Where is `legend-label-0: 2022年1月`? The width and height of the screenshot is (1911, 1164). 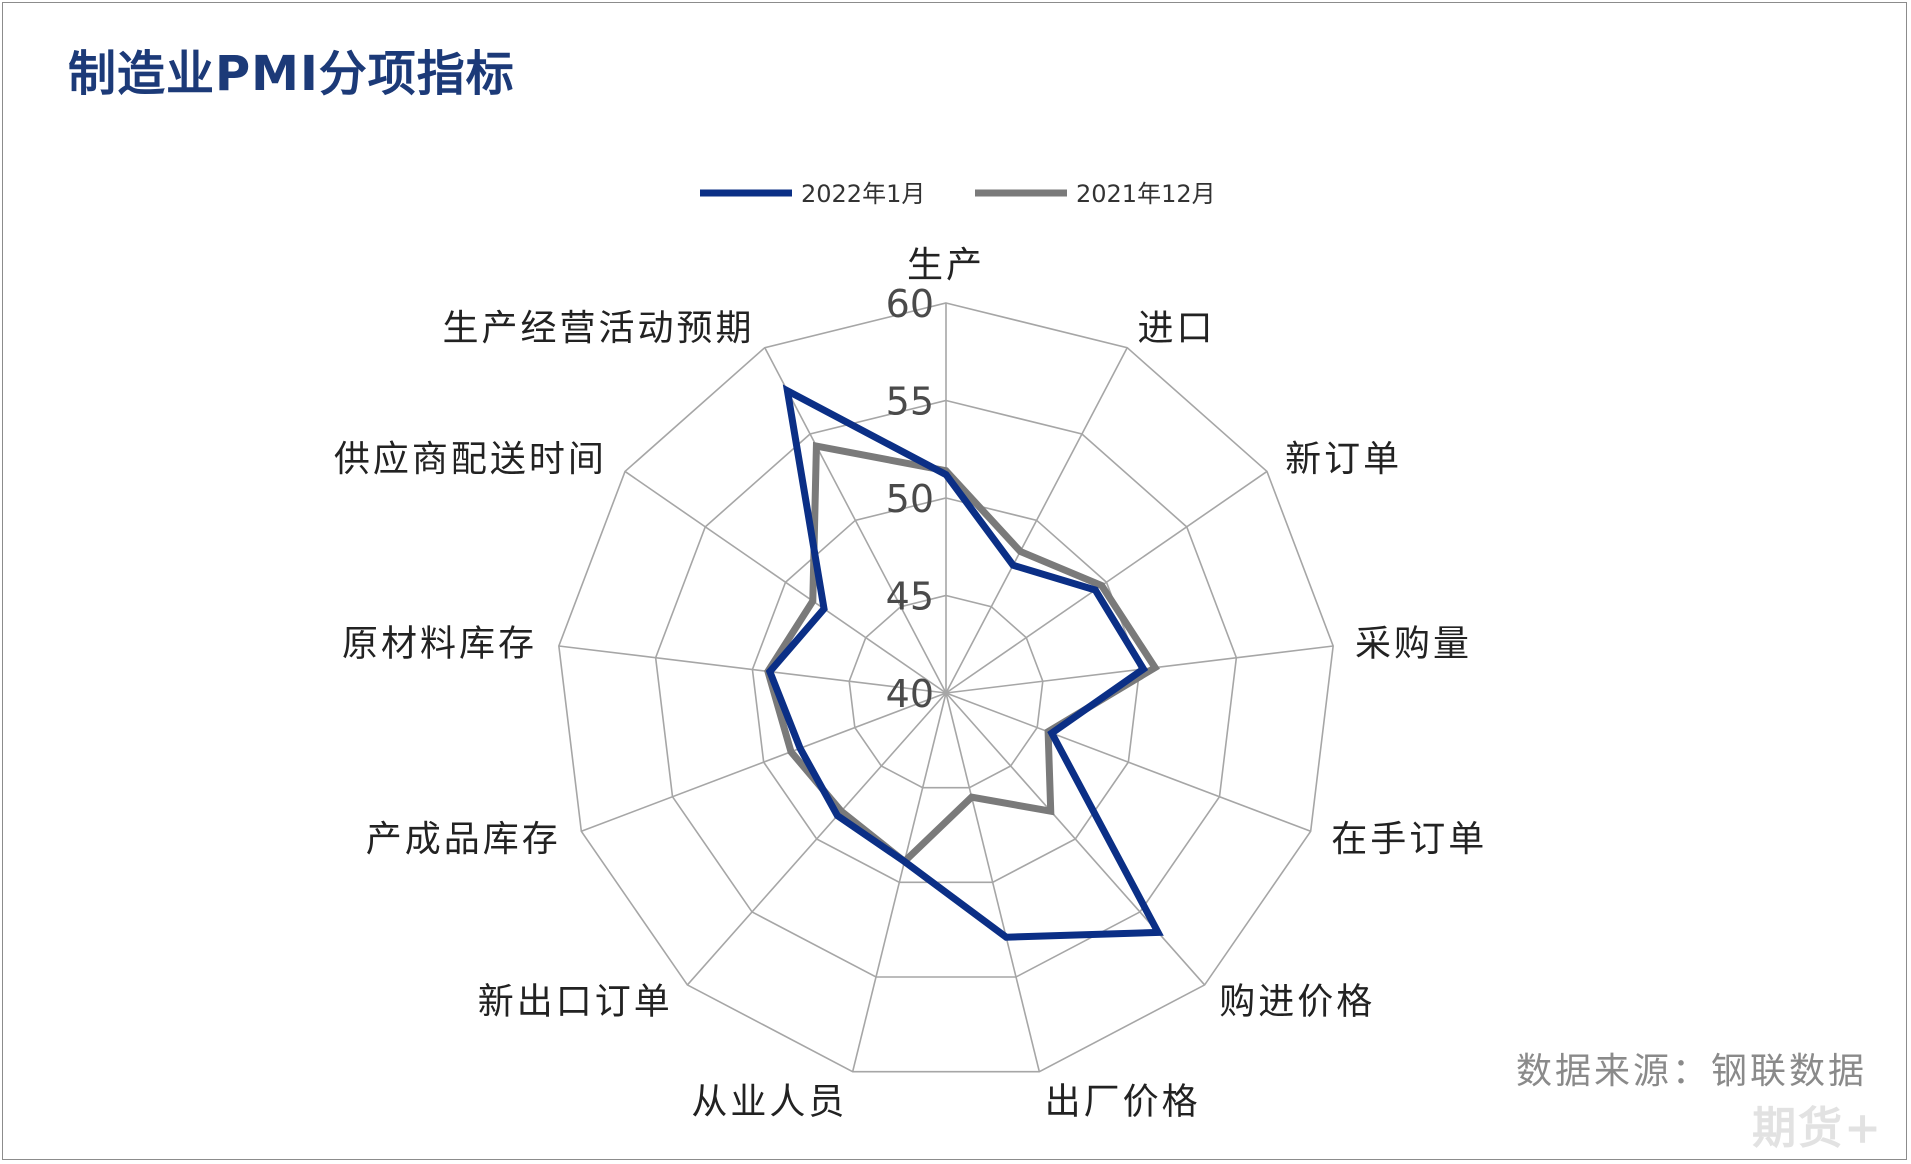
legend-label-0: 2022年1月 is located at coordinates (863, 194).